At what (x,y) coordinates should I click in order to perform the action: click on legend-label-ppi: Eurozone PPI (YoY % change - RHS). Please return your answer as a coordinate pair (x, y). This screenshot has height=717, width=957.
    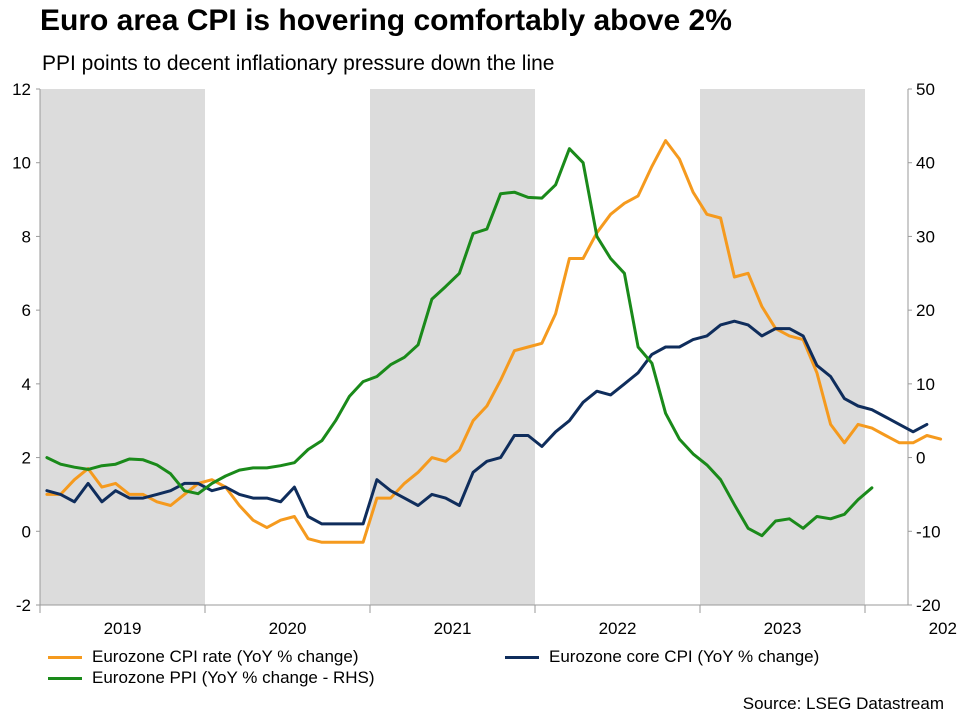
    Looking at the image, I should click on (233, 677).